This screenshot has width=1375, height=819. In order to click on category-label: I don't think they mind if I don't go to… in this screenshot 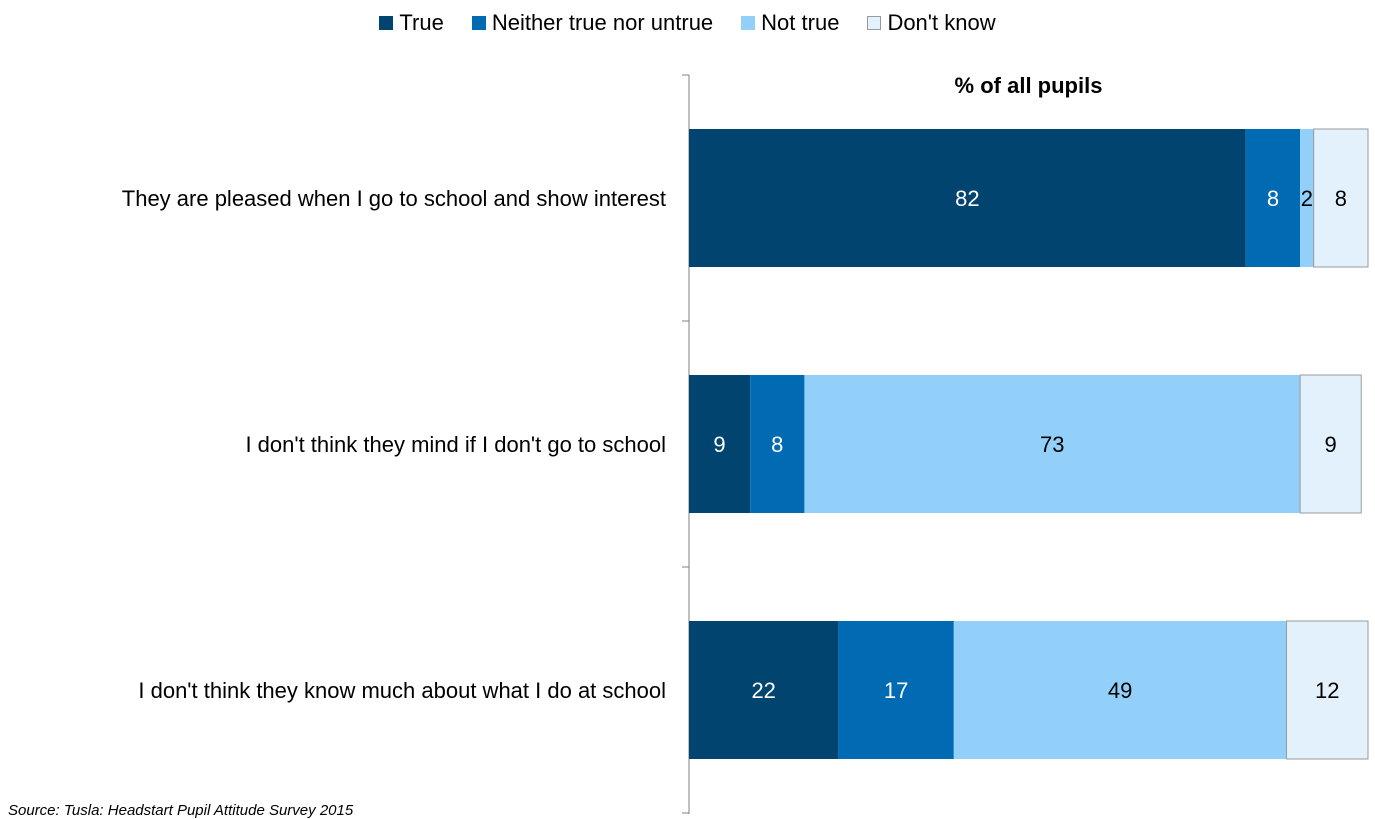, I will do `click(455, 444)`.